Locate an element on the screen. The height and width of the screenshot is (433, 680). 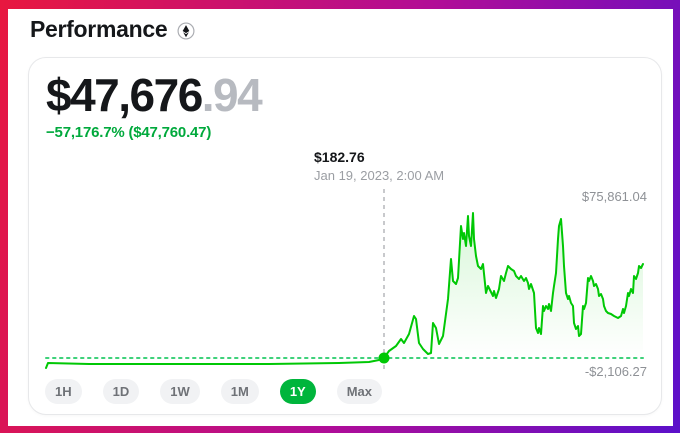
range-1w-button: 1W is located at coordinates (180, 391).